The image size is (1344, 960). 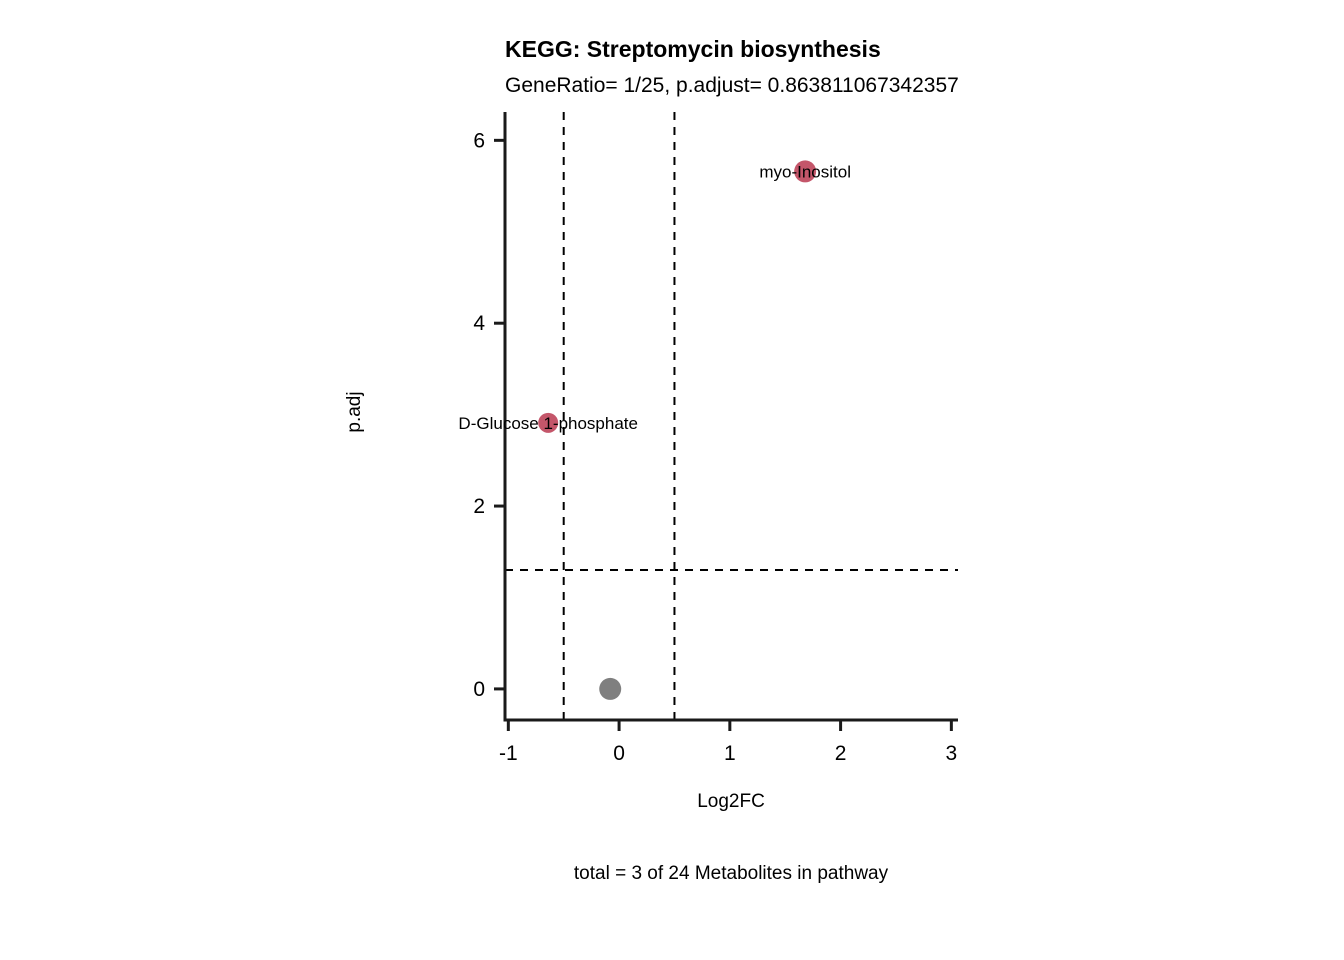 I want to click on y-tick-label: 6, so click(x=479, y=140).